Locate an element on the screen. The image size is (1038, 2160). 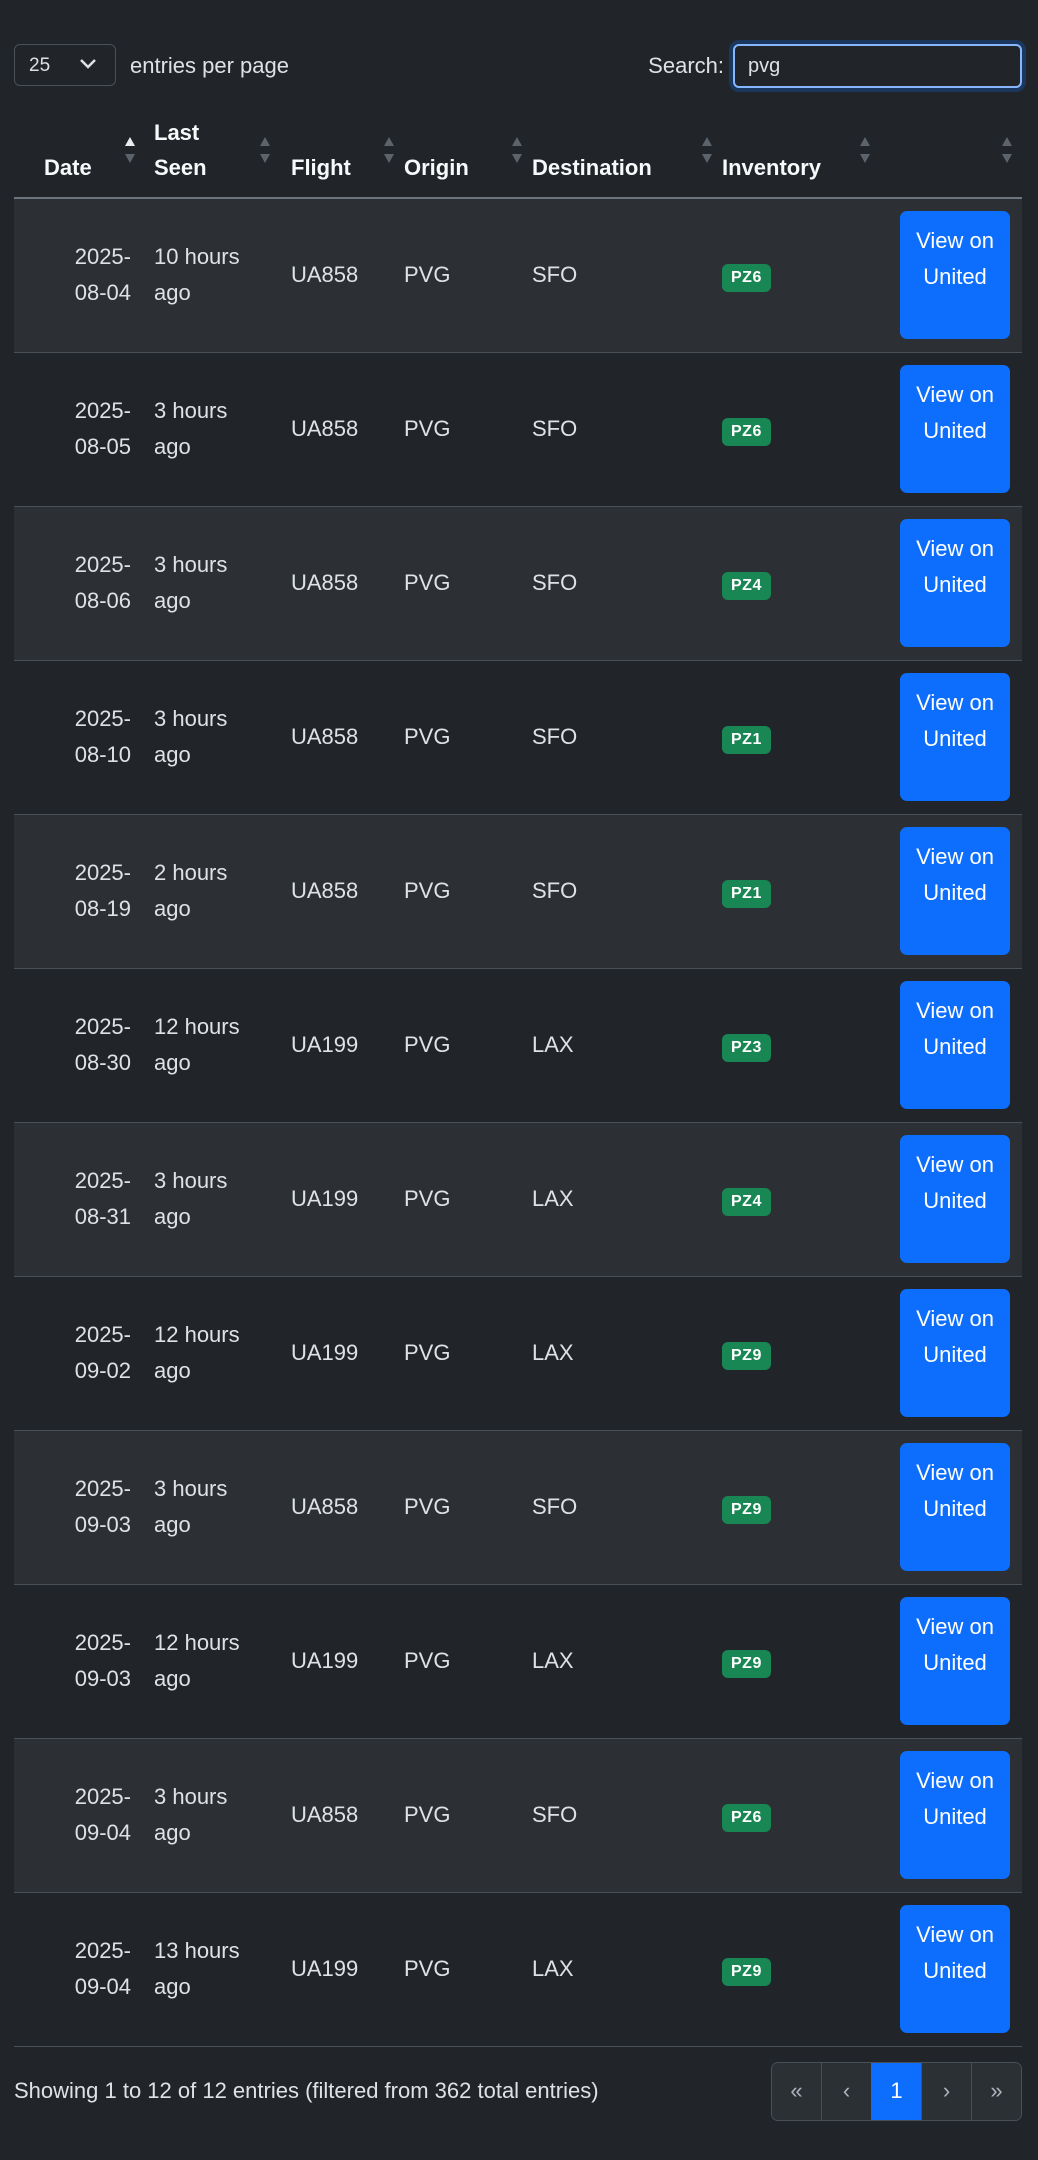
date: 2025-09-04 is located at coordinates (102, 1968).